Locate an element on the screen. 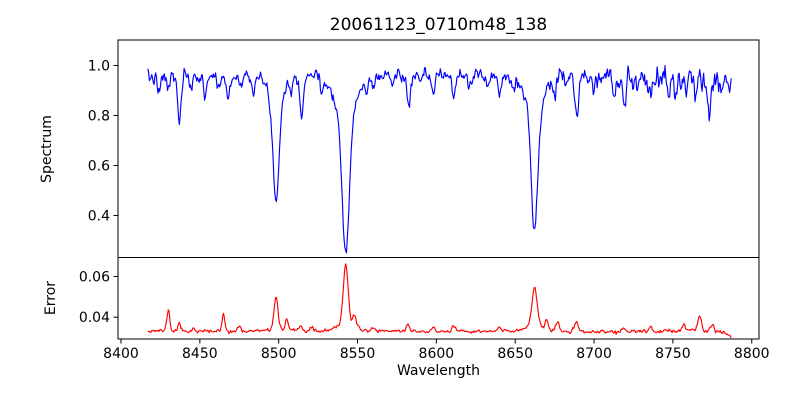 The width and height of the screenshot is (800, 400). x-tick-label: 8800 is located at coordinates (752, 354).